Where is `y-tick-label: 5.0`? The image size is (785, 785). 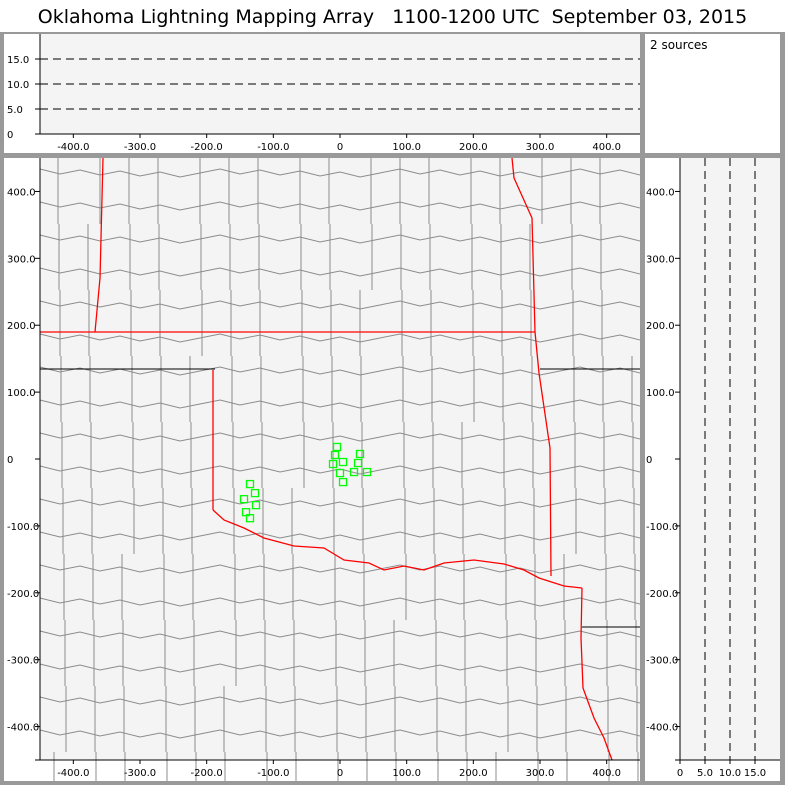
y-tick-label: 5.0 is located at coordinates (15, 110).